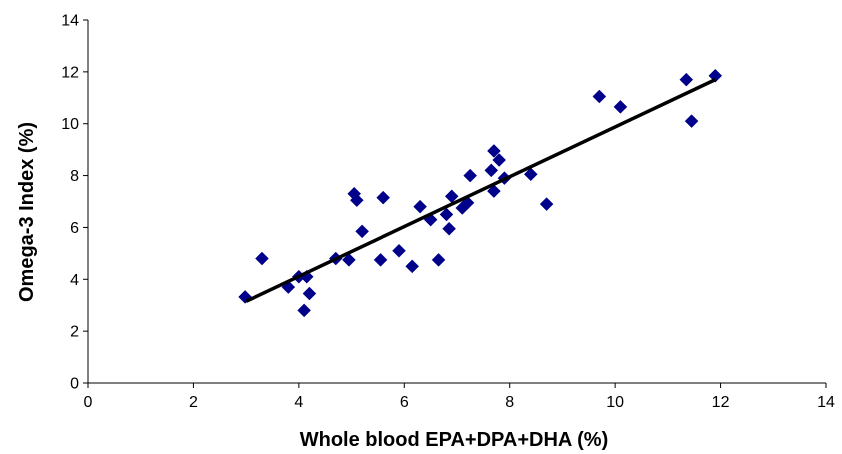 The width and height of the screenshot is (842, 454). I want to click on x-tick-label: 12, so click(721, 402).